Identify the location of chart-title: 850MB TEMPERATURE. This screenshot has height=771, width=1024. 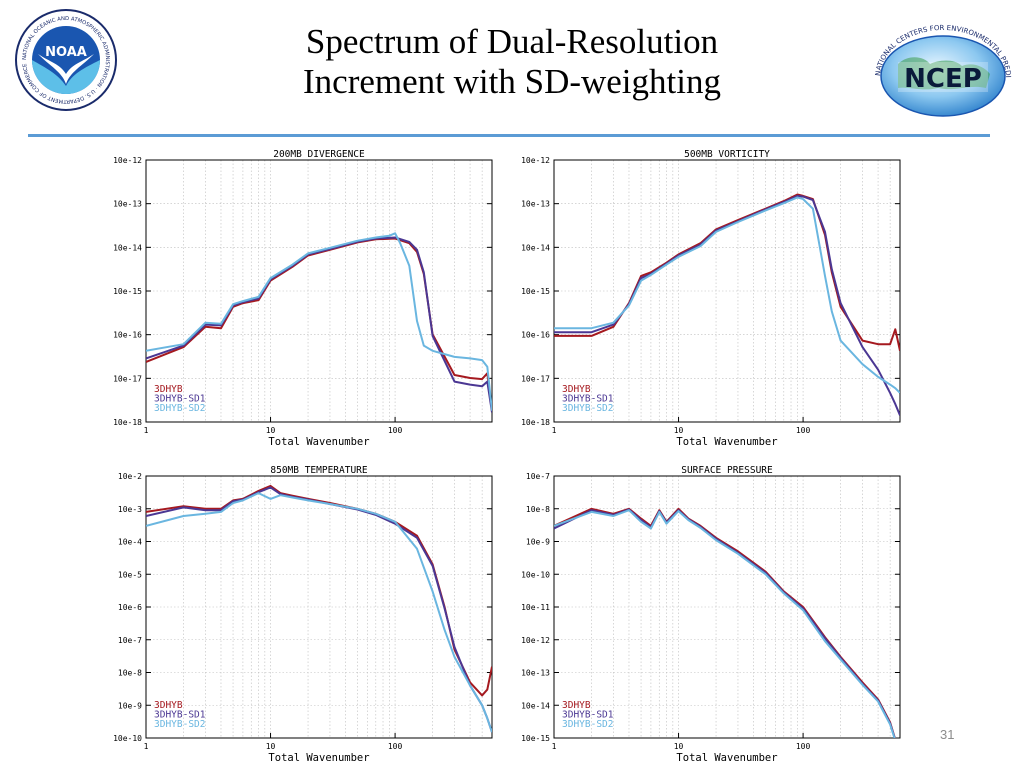
(319, 470).